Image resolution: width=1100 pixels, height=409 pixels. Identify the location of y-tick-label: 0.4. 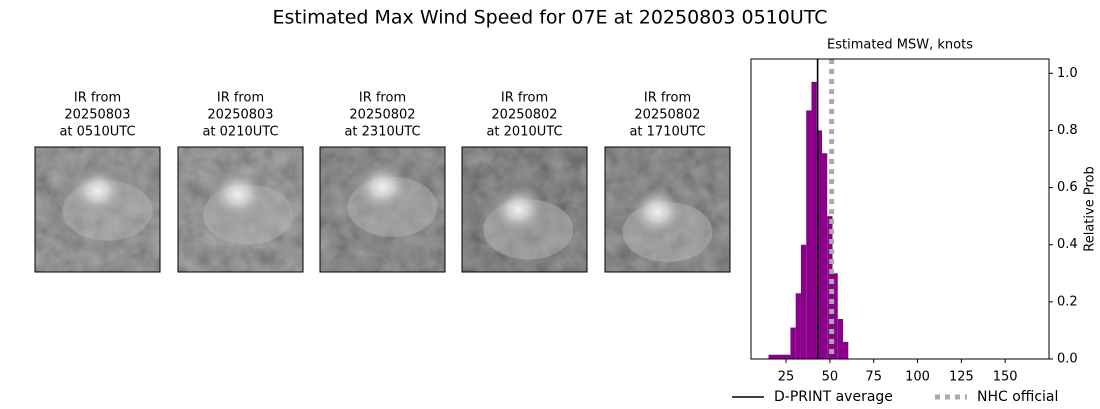
(1067, 244).